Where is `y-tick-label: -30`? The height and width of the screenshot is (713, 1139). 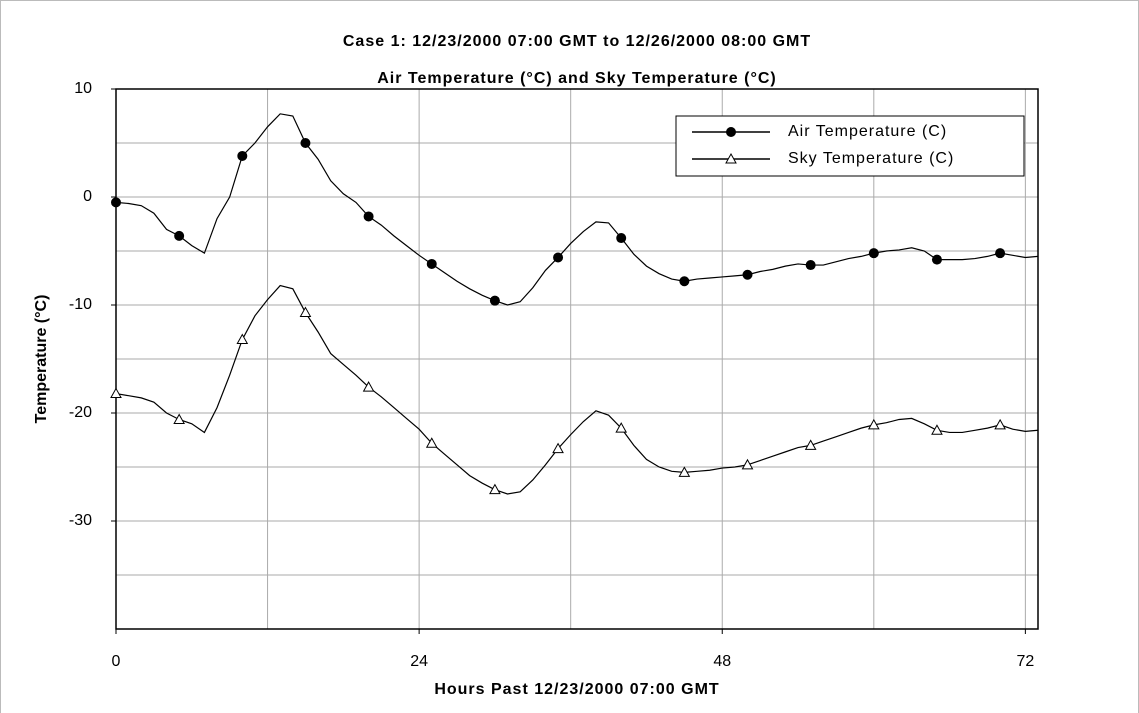 y-tick-label: -30 is located at coordinates (80, 520).